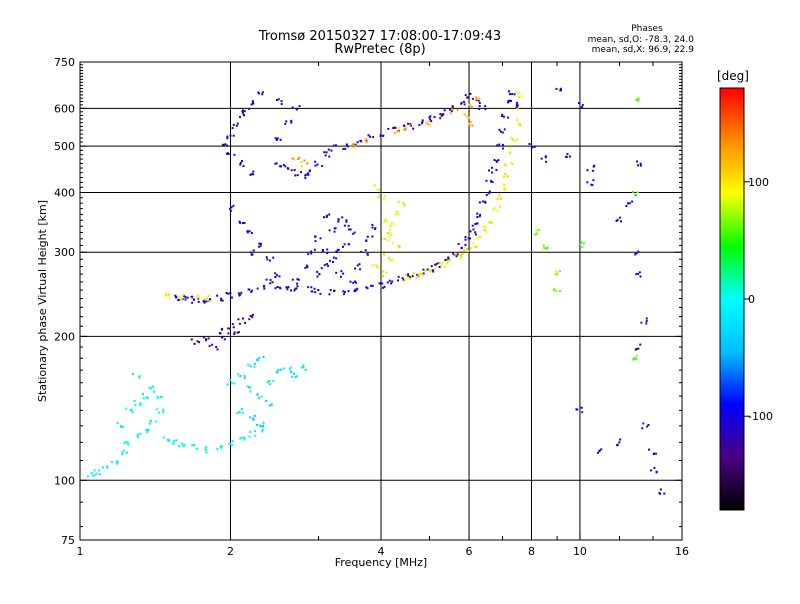 This screenshot has height=604, width=800. I want to click on y-tick-label: 300, so click(64, 252).